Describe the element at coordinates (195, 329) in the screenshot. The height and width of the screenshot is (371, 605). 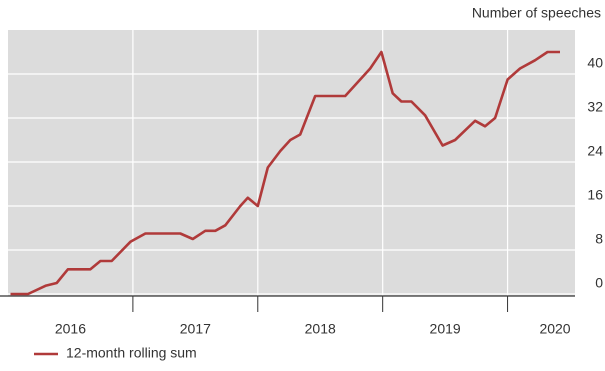
I see `x-tick-label: 2017` at that location.